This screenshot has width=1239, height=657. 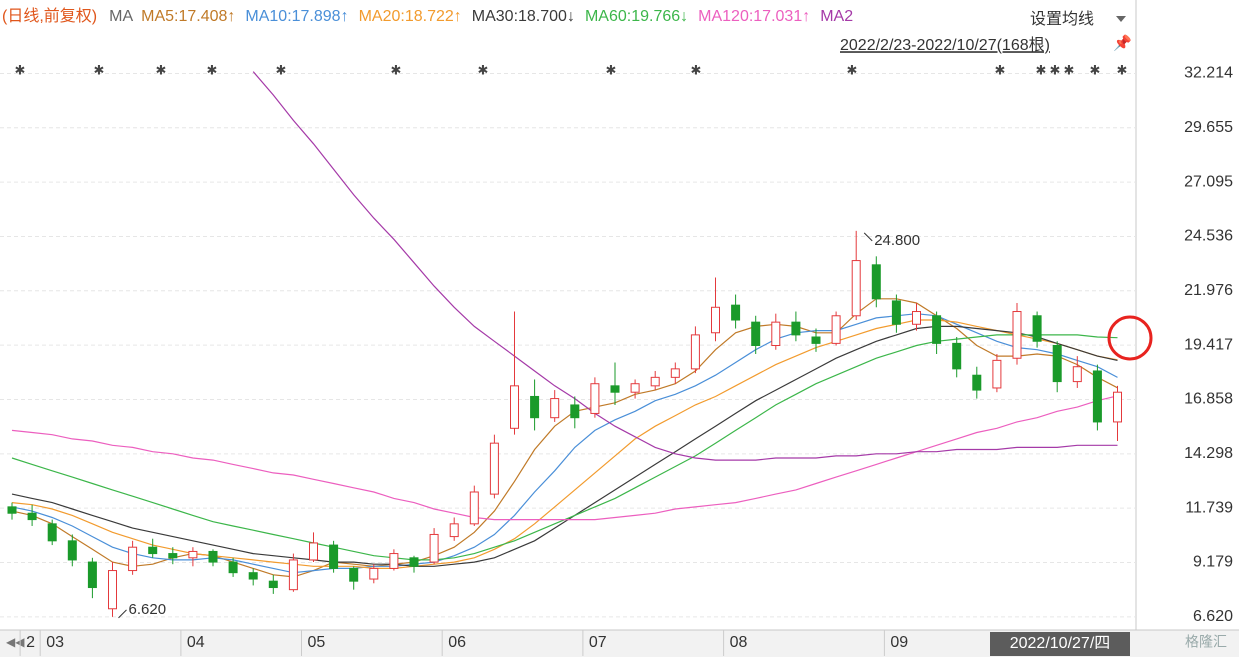 What do you see at coordinates (945, 45) in the screenshot?
I see `date-range: 2022/2/23-2022/10/27(168根)` at bounding box center [945, 45].